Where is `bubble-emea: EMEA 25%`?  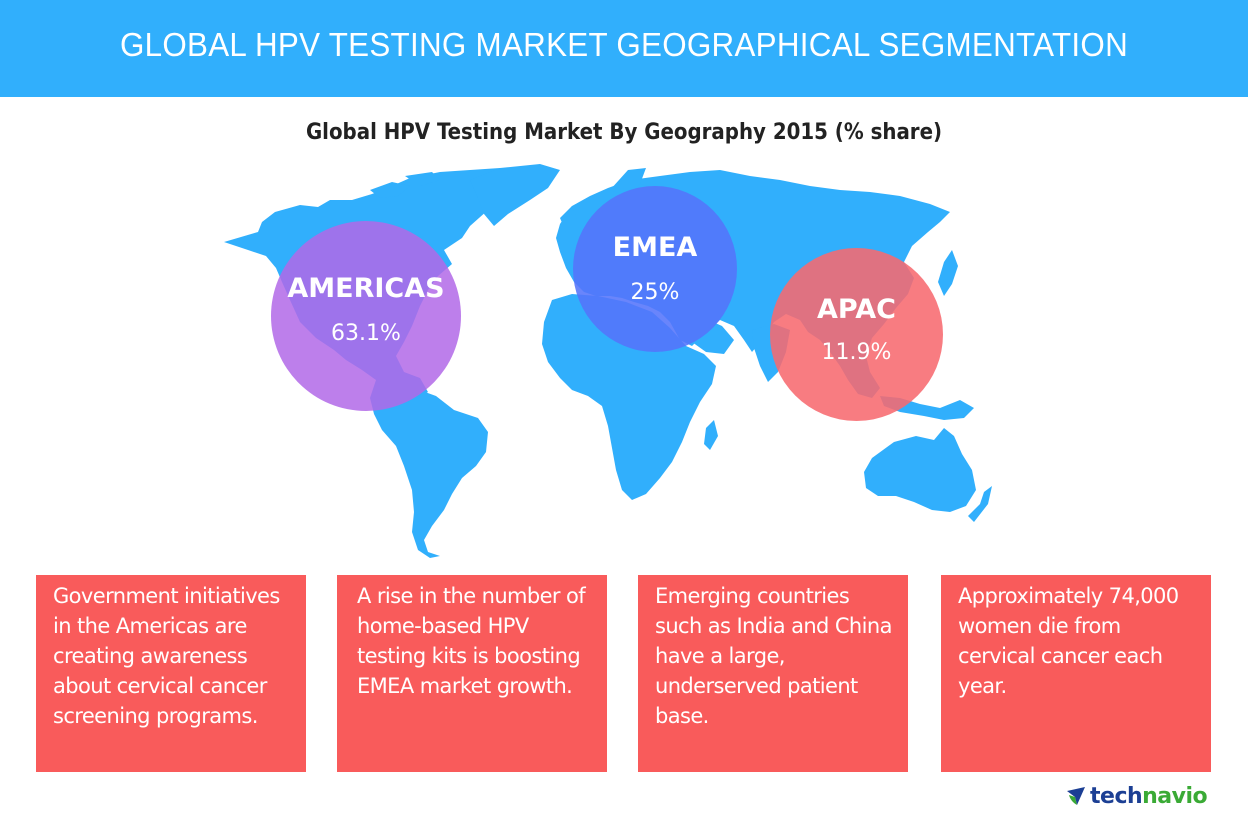 bubble-emea: EMEA 25% is located at coordinates (655, 269).